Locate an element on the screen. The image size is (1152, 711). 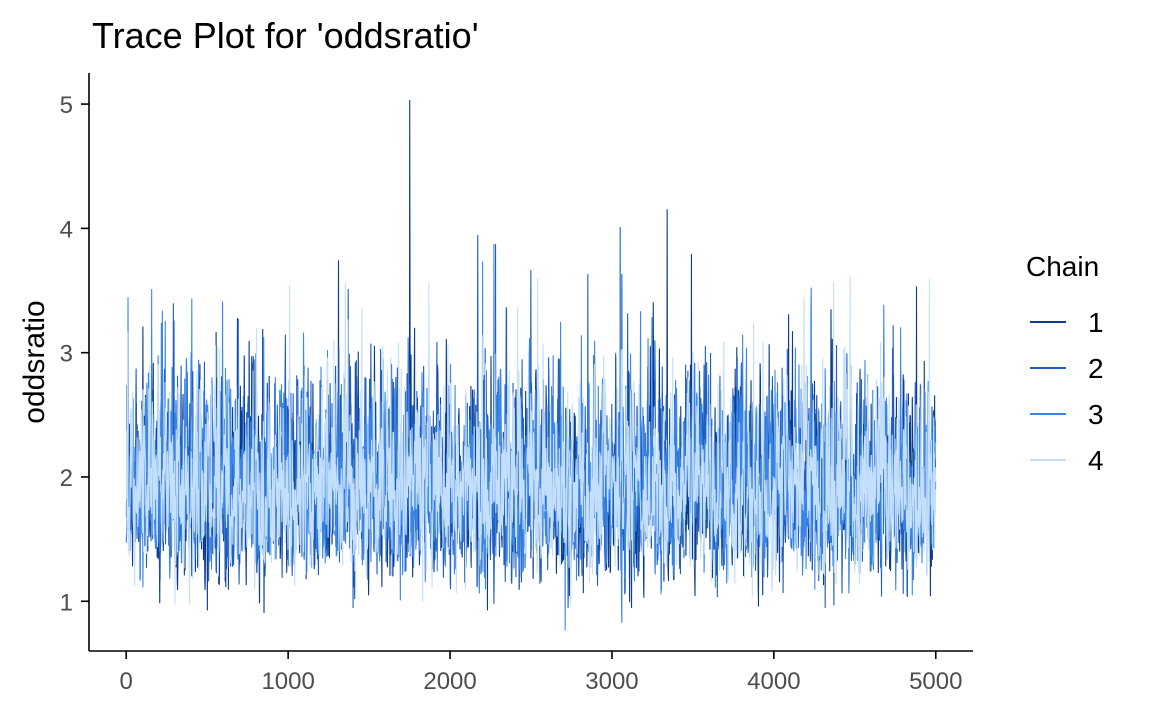
y-tick-label: 3 is located at coordinates (66, 354).